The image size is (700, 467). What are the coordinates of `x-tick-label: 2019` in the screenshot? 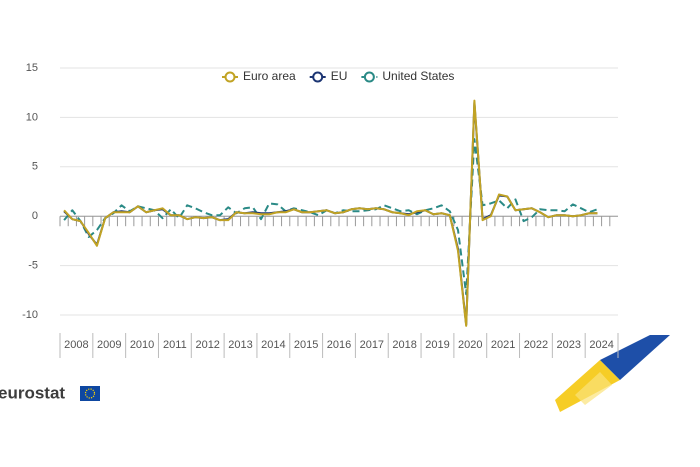 It's located at (437, 345).